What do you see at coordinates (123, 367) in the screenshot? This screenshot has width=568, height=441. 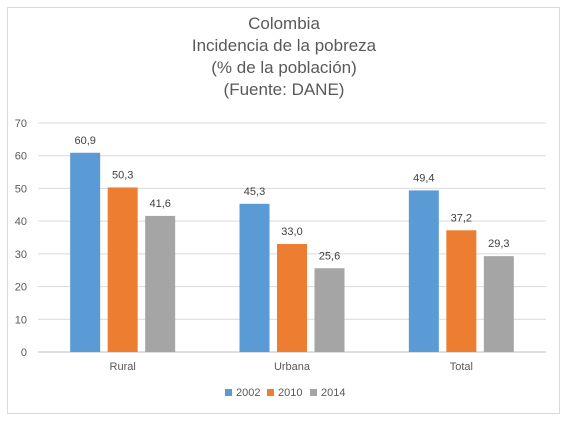 I see `category-label-rural: Rural` at bounding box center [123, 367].